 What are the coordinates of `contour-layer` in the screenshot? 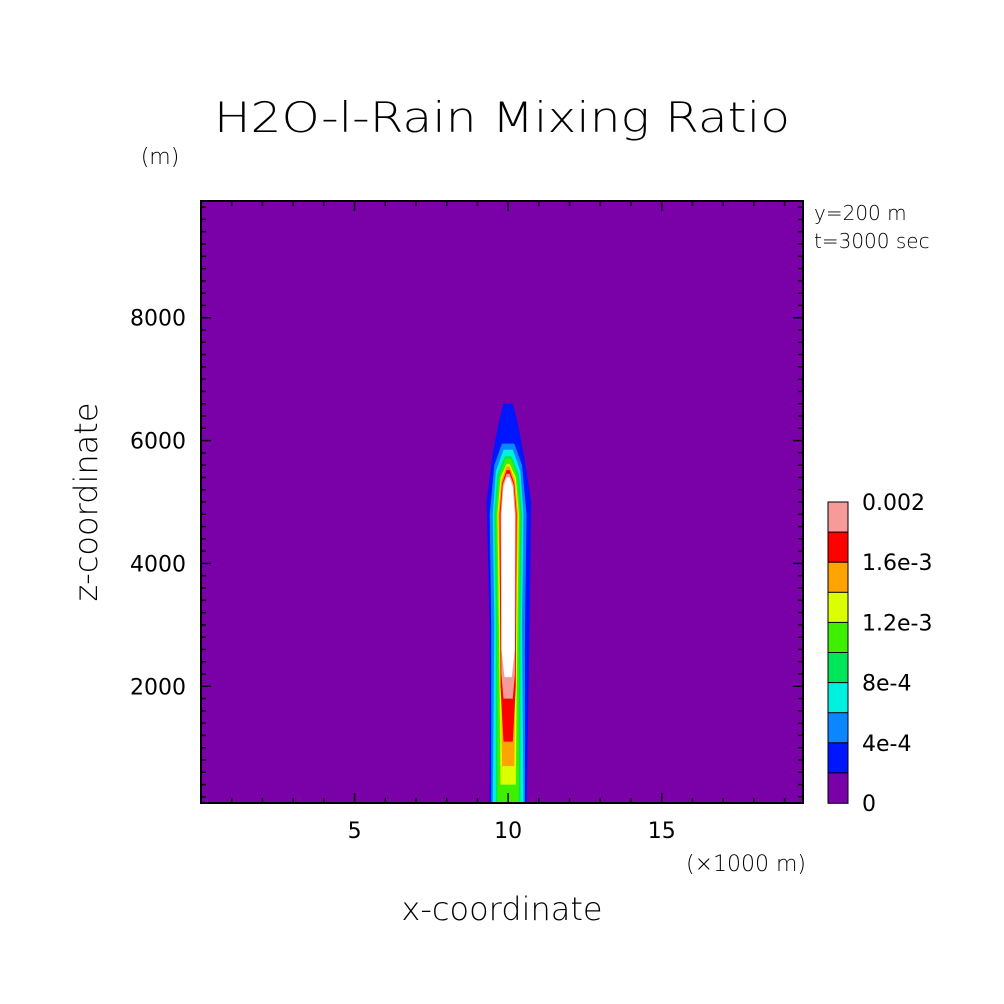 It's located at (509, 603).